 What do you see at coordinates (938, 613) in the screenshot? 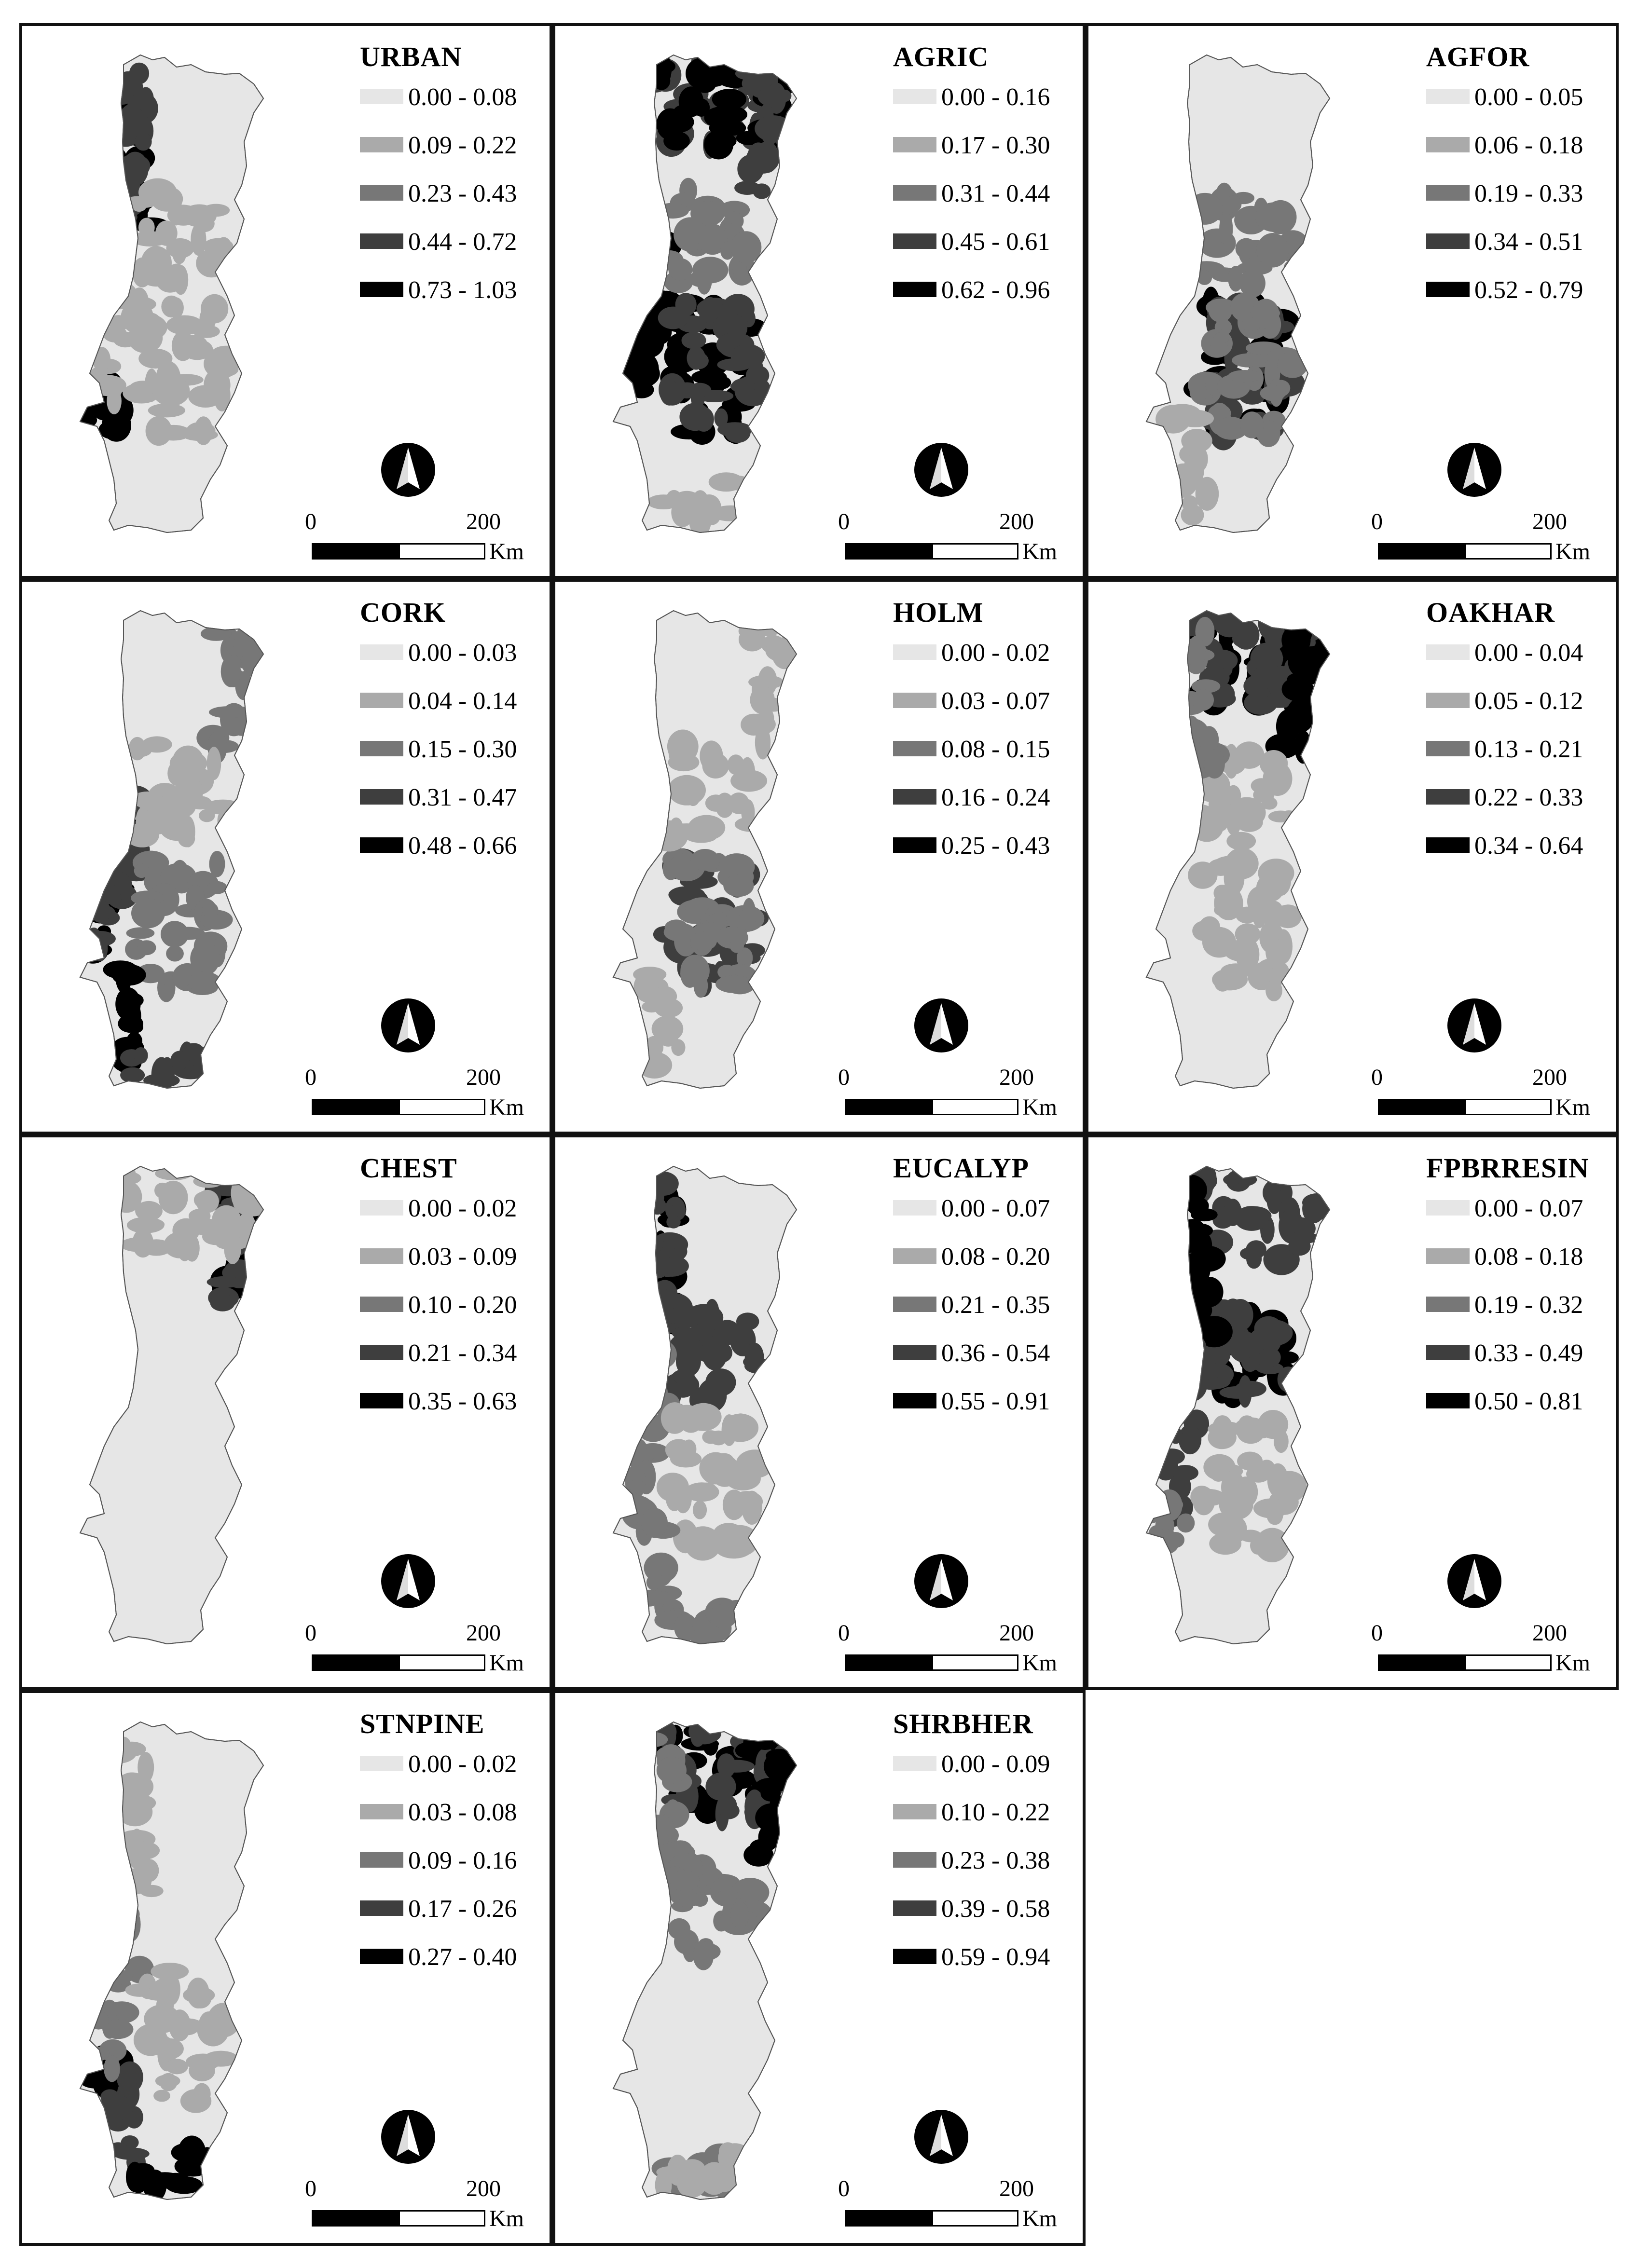
I see `panel-title: HOLM` at bounding box center [938, 613].